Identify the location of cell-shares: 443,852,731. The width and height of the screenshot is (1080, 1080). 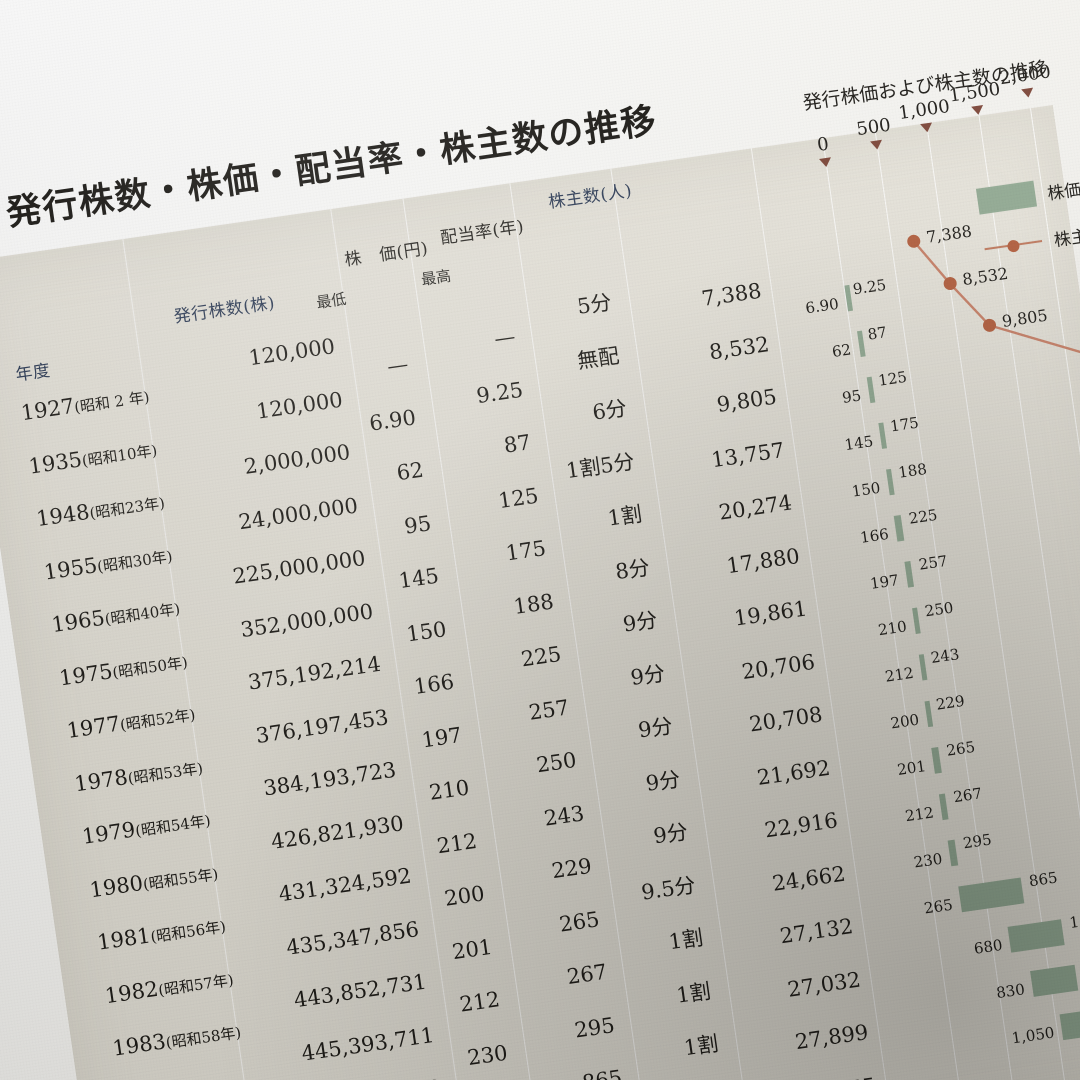
(360, 991).